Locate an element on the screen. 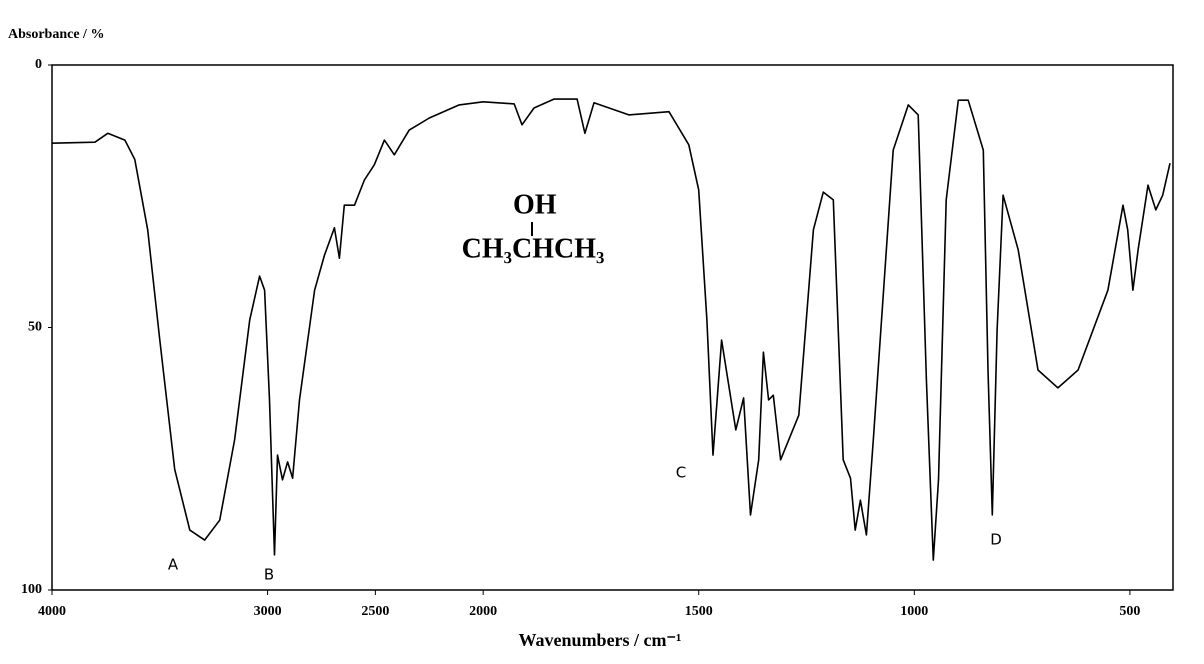 The height and width of the screenshot is (664, 1204). peak-annotation: B is located at coordinates (269, 575).